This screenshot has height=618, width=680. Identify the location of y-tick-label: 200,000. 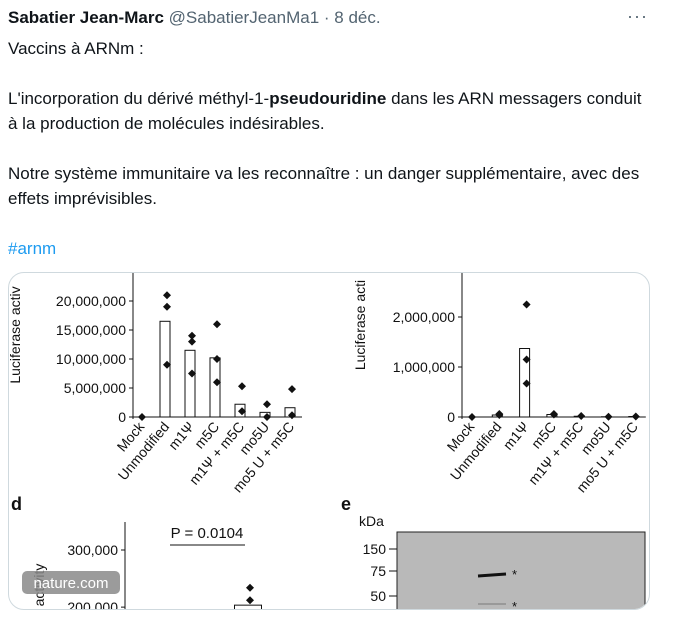
(92, 604).